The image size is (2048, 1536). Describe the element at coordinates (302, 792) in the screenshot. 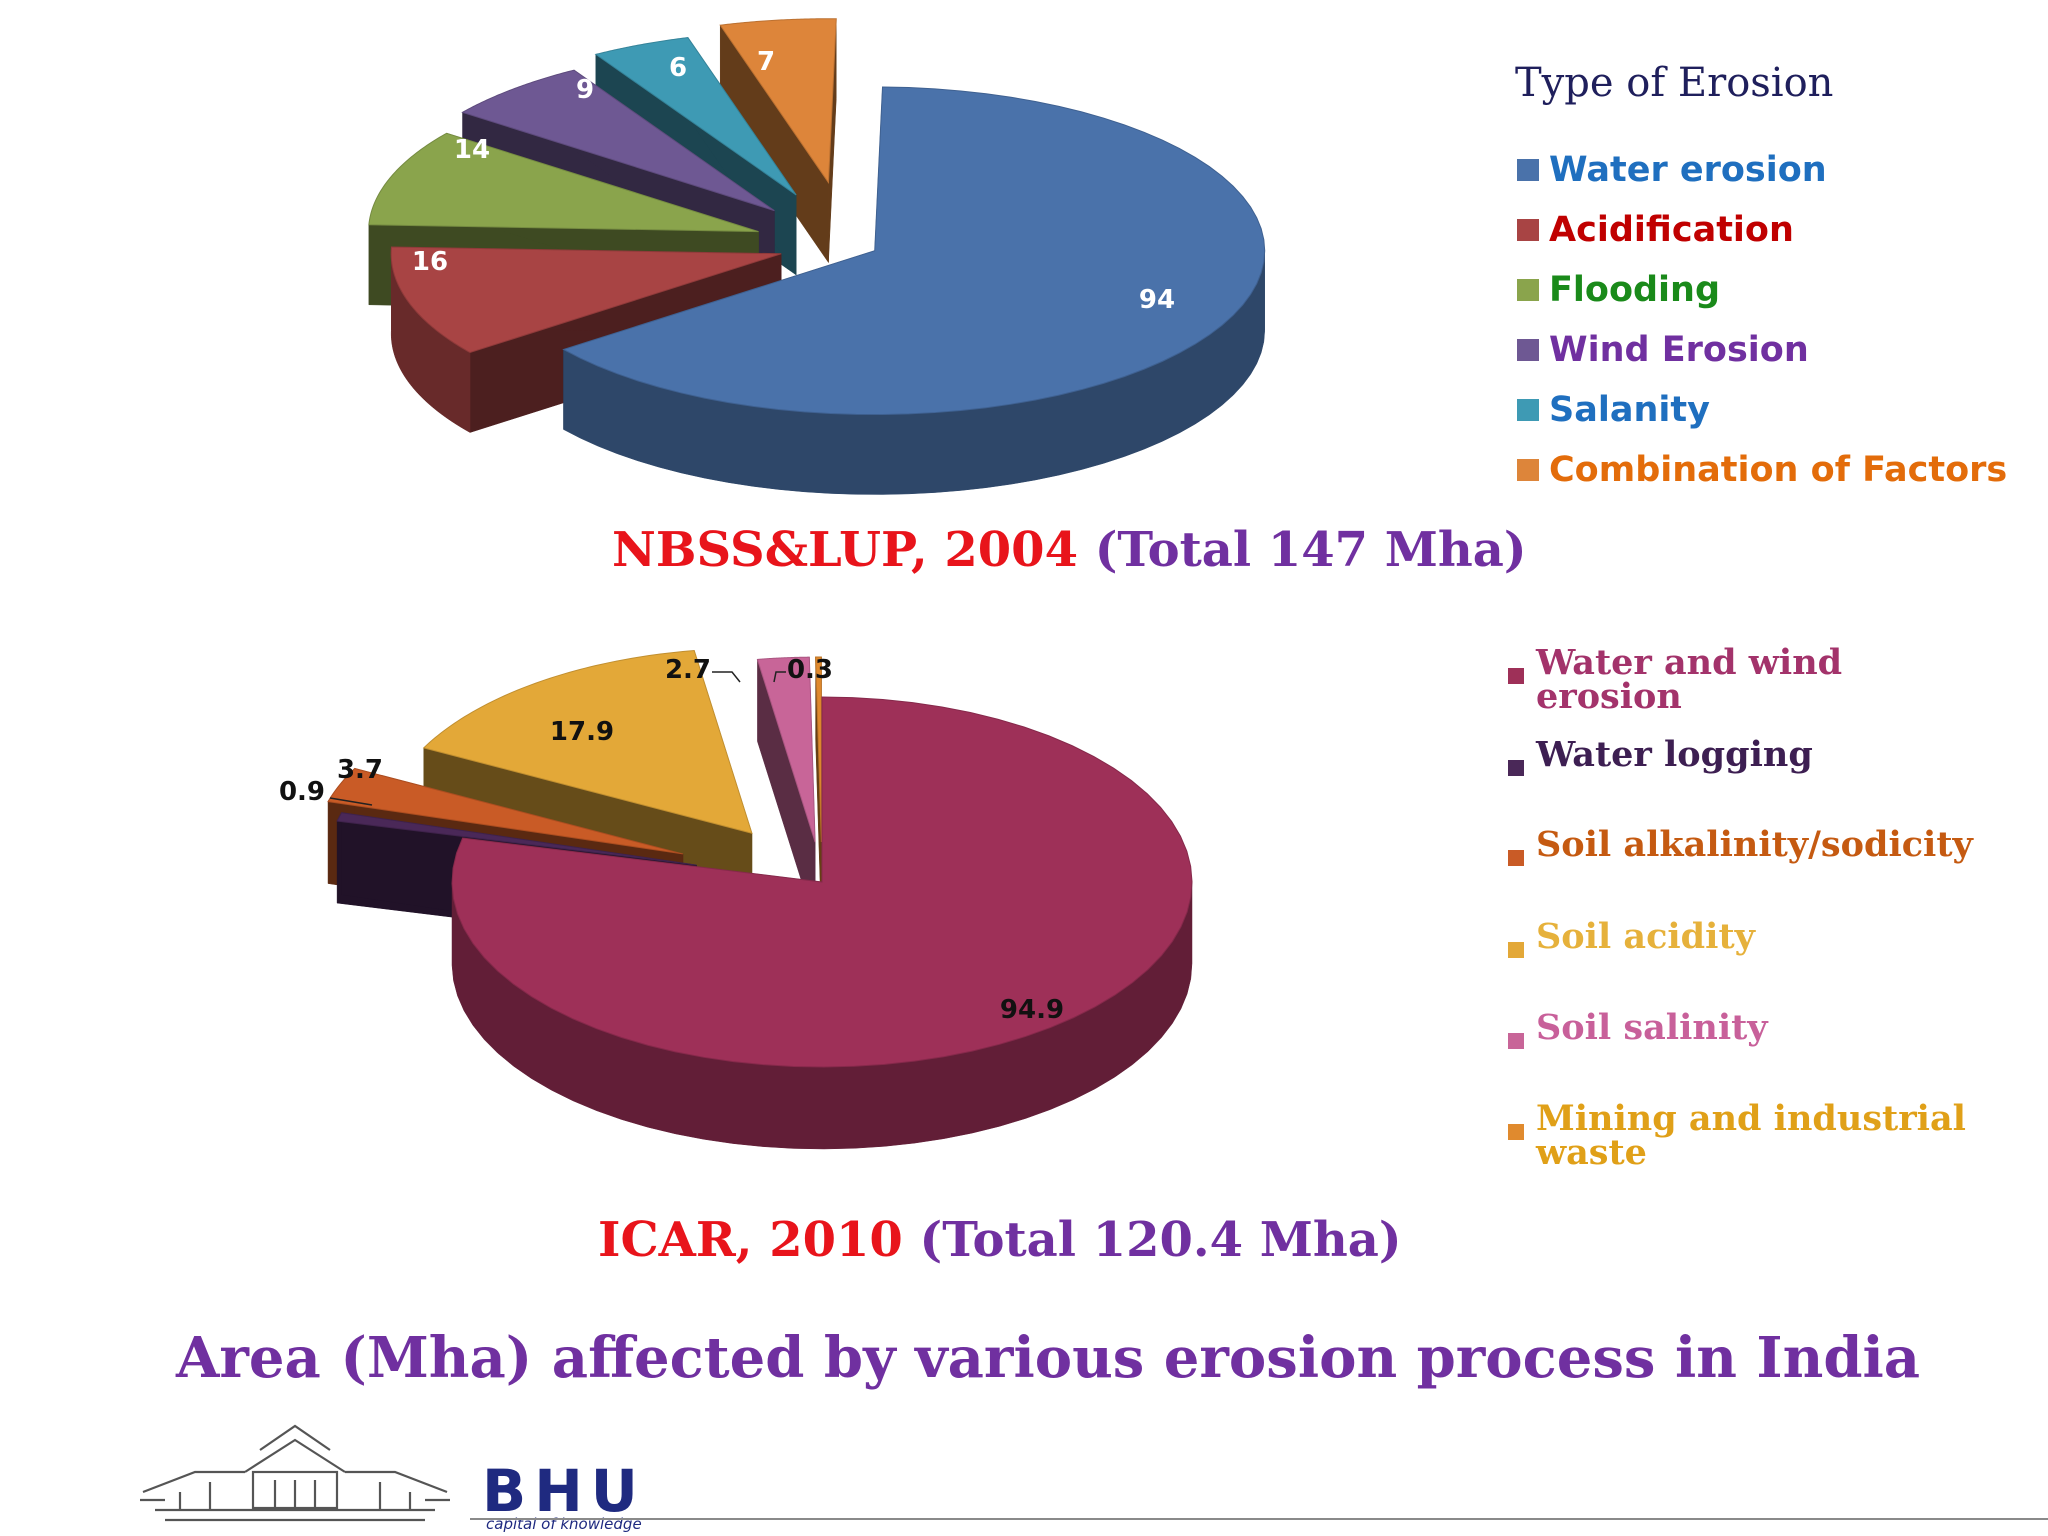

I see `data-label-water-logging: 0.9` at that location.